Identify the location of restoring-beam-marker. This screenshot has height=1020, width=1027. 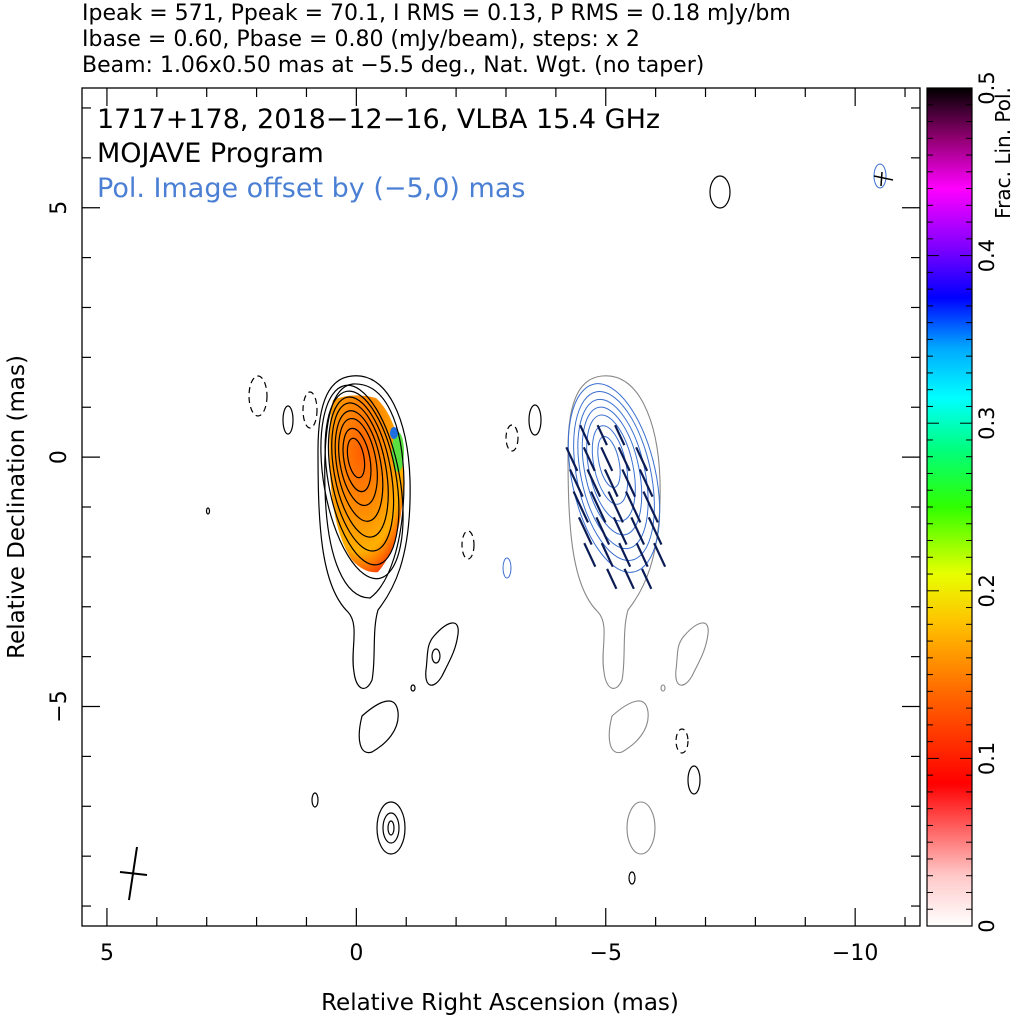
(133, 873).